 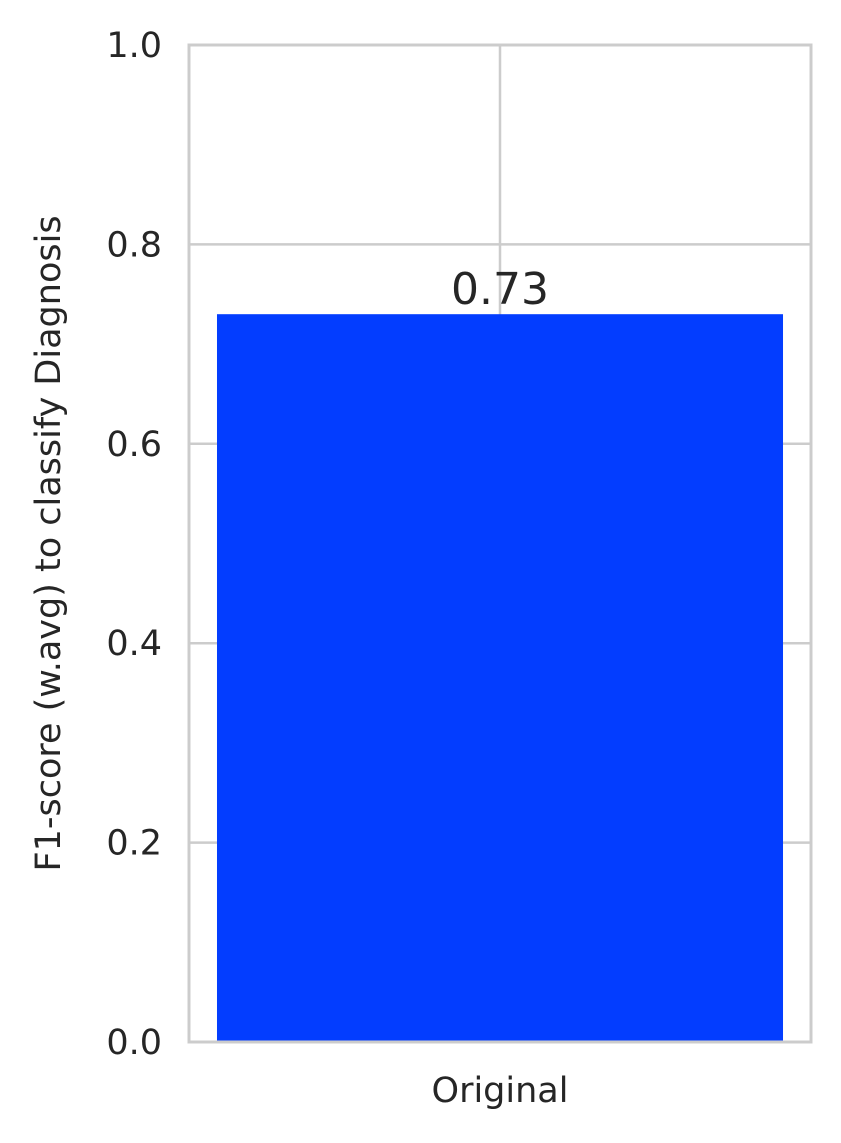 I want to click on y-tick-label: 0.0, so click(x=134, y=1043).